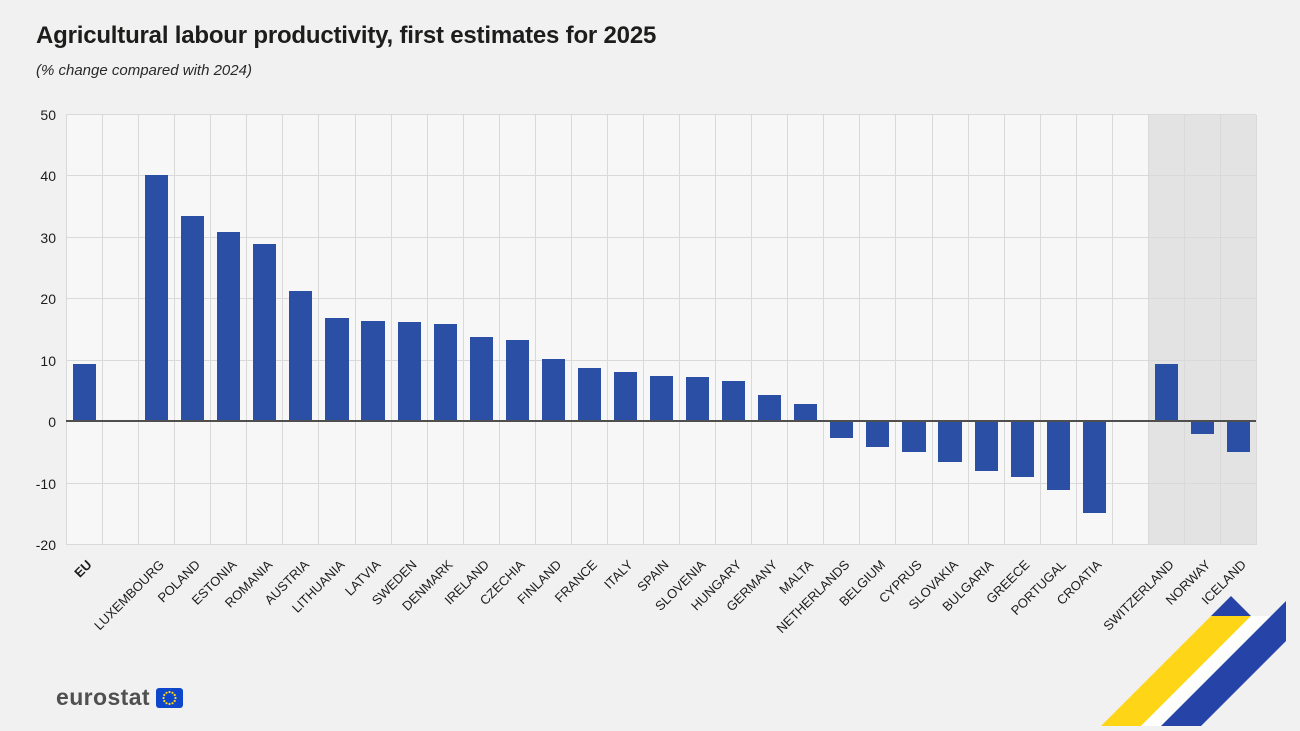 This screenshot has height=731, width=1300. I want to click on eurostat-logo-text: eurostat, so click(103, 697).